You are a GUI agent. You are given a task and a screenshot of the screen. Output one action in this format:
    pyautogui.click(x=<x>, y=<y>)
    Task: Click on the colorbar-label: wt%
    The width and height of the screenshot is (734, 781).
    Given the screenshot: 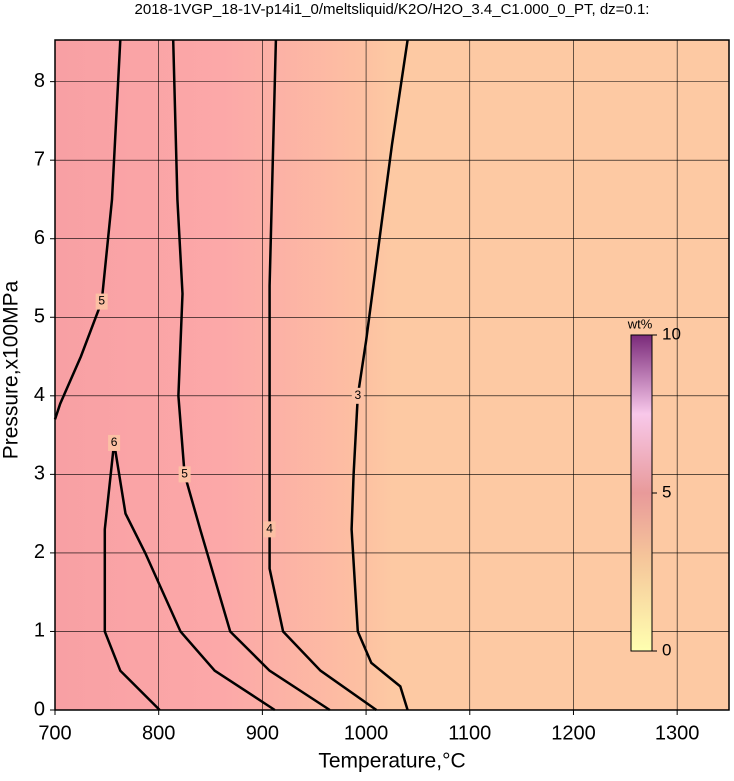 What is the action you would take?
    pyautogui.click(x=640, y=323)
    